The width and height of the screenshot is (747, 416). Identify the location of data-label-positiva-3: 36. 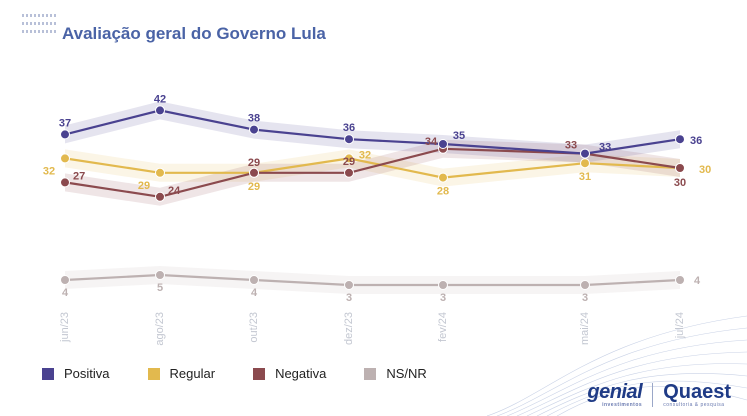
(349, 128).